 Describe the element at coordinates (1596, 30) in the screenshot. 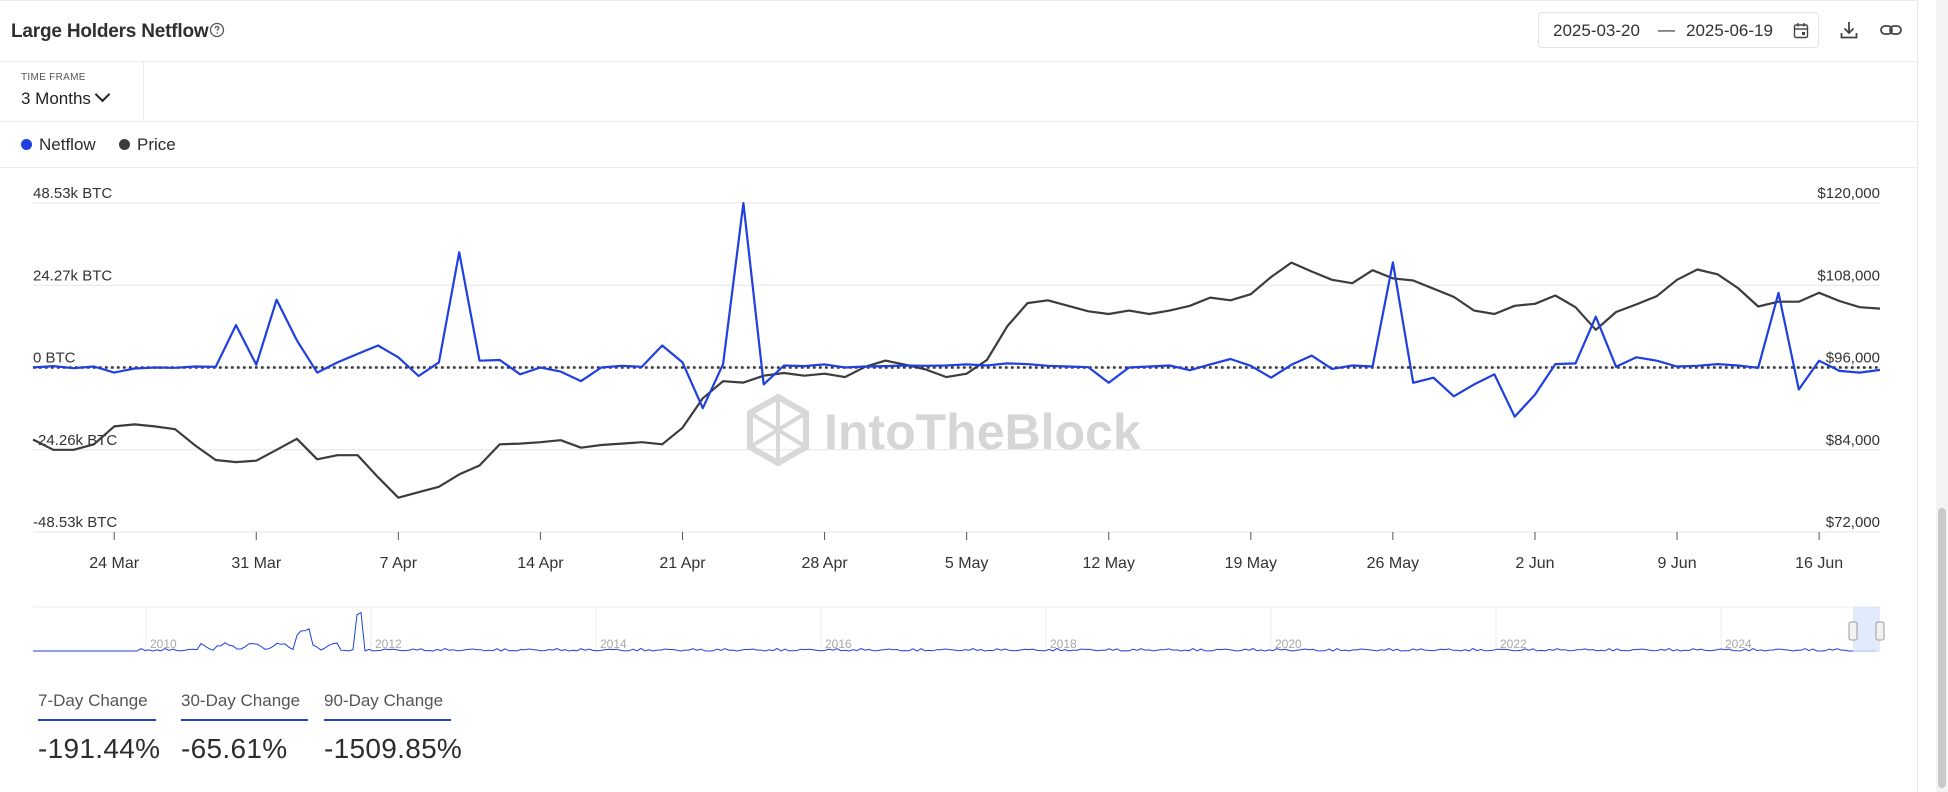

I see `date-from: 2025-03-20` at that location.